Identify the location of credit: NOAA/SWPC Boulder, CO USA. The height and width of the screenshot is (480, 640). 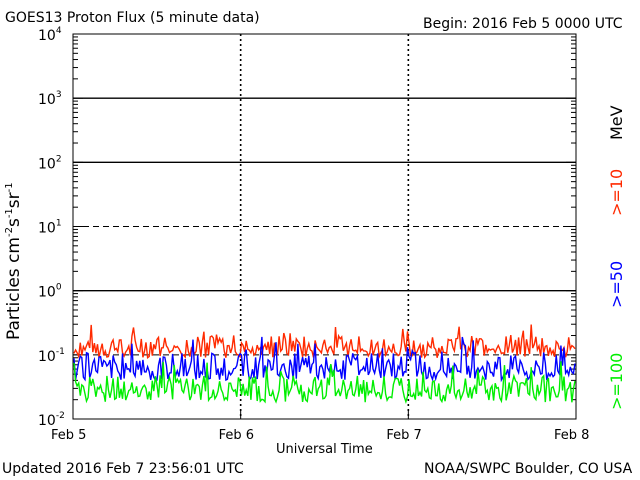
(528, 469).